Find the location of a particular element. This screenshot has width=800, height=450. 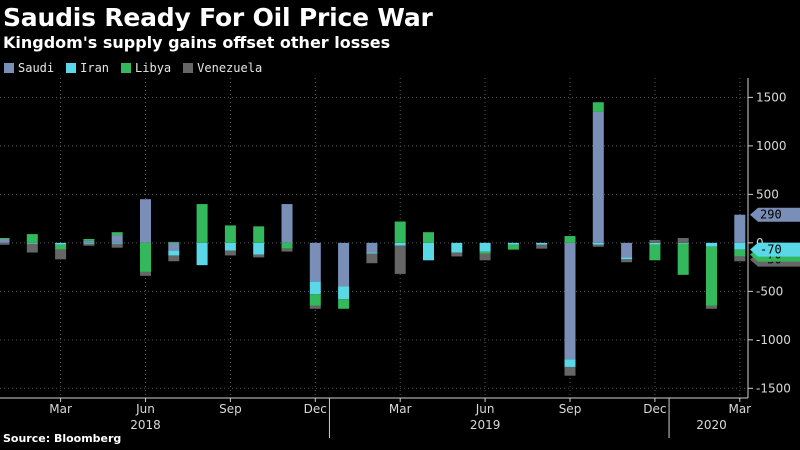

legend-label-venezuela: Venezuela is located at coordinates (230, 68).